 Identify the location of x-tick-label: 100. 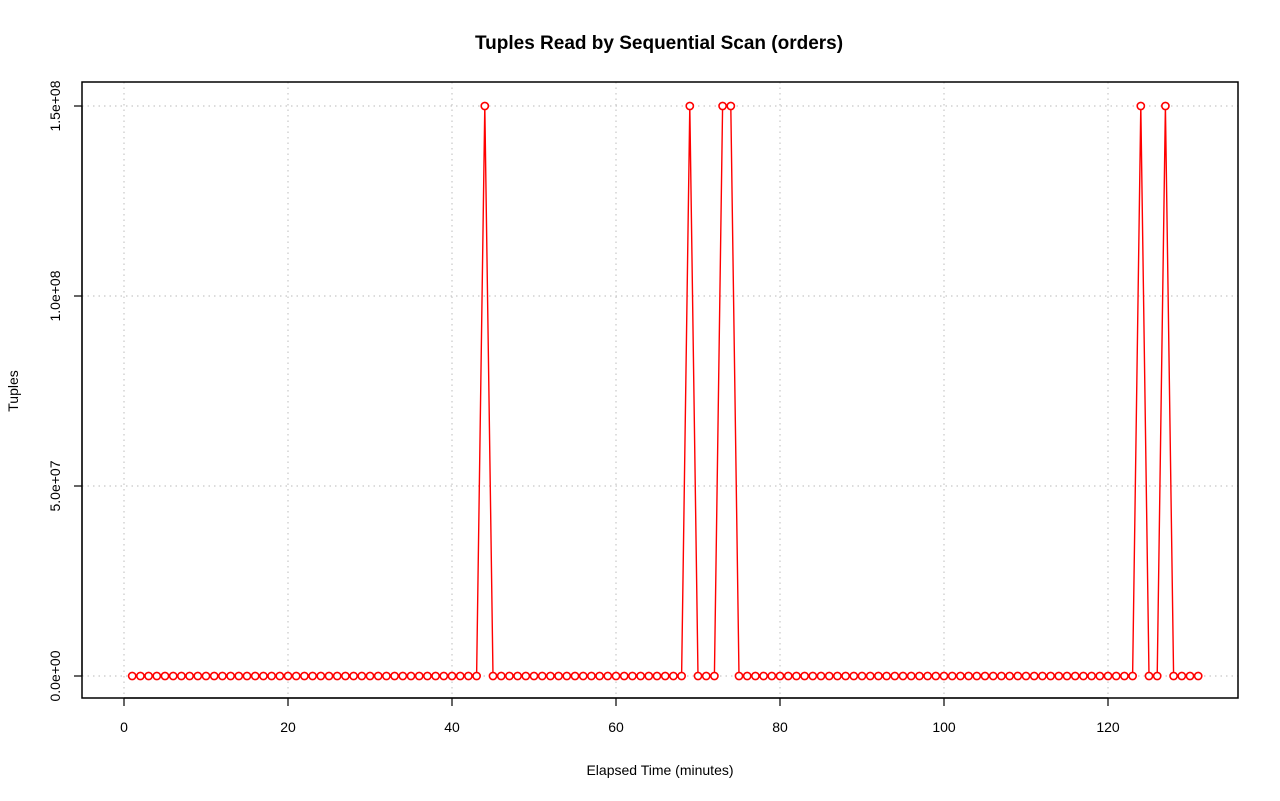
(944, 727).